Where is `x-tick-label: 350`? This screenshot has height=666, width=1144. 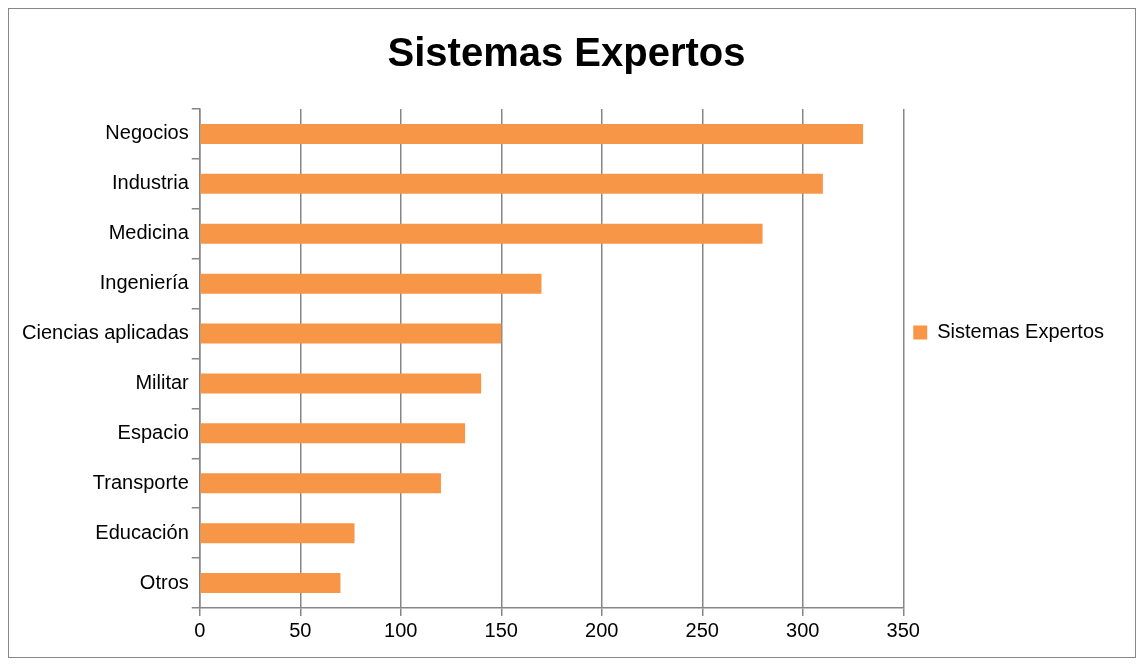
x-tick-label: 350 is located at coordinates (903, 629).